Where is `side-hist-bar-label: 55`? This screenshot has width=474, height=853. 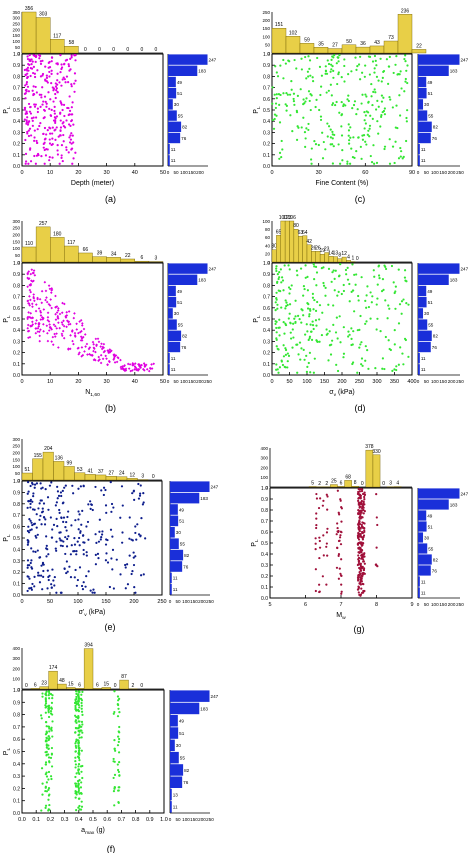 side-hist-bar-label: 55 is located at coordinates (431, 115).